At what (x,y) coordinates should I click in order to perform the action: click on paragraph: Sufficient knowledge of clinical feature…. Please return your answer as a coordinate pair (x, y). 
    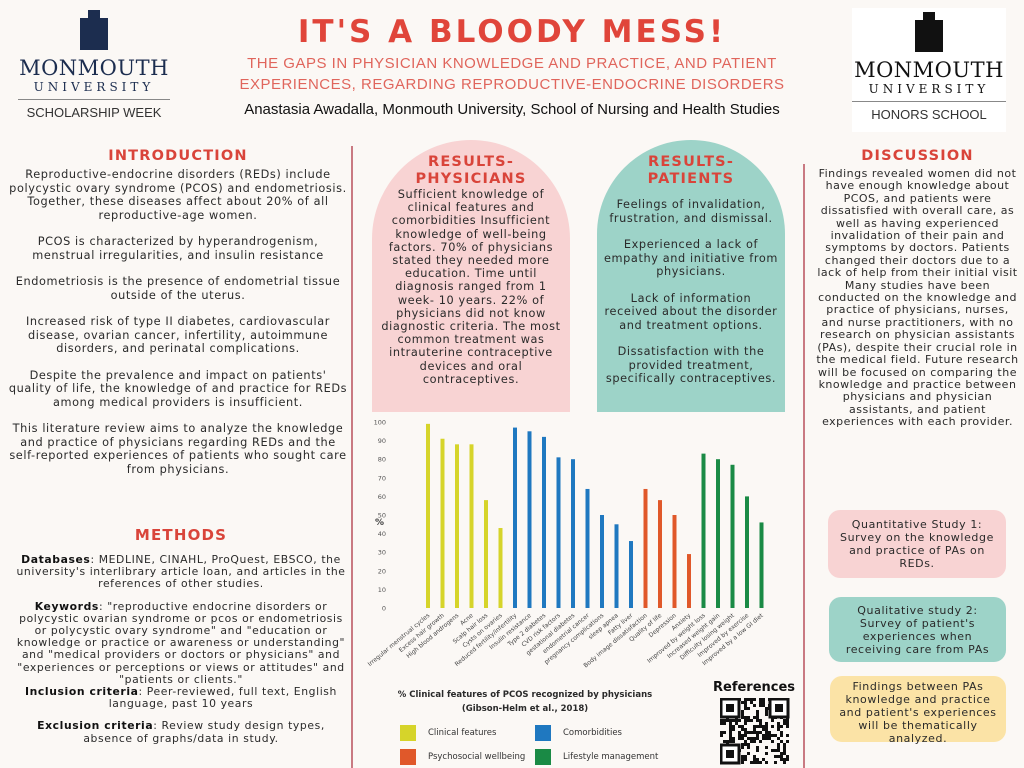
    Looking at the image, I should click on (471, 287).